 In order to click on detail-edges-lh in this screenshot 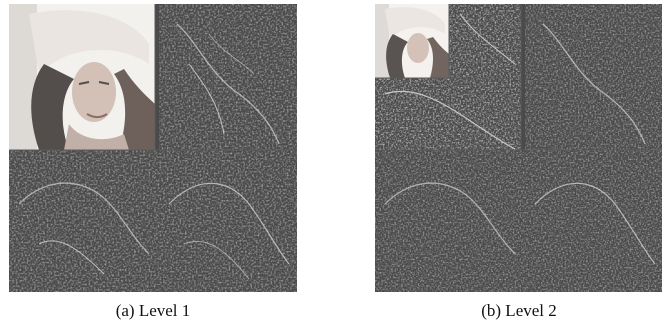, I will do `click(84, 221)`.